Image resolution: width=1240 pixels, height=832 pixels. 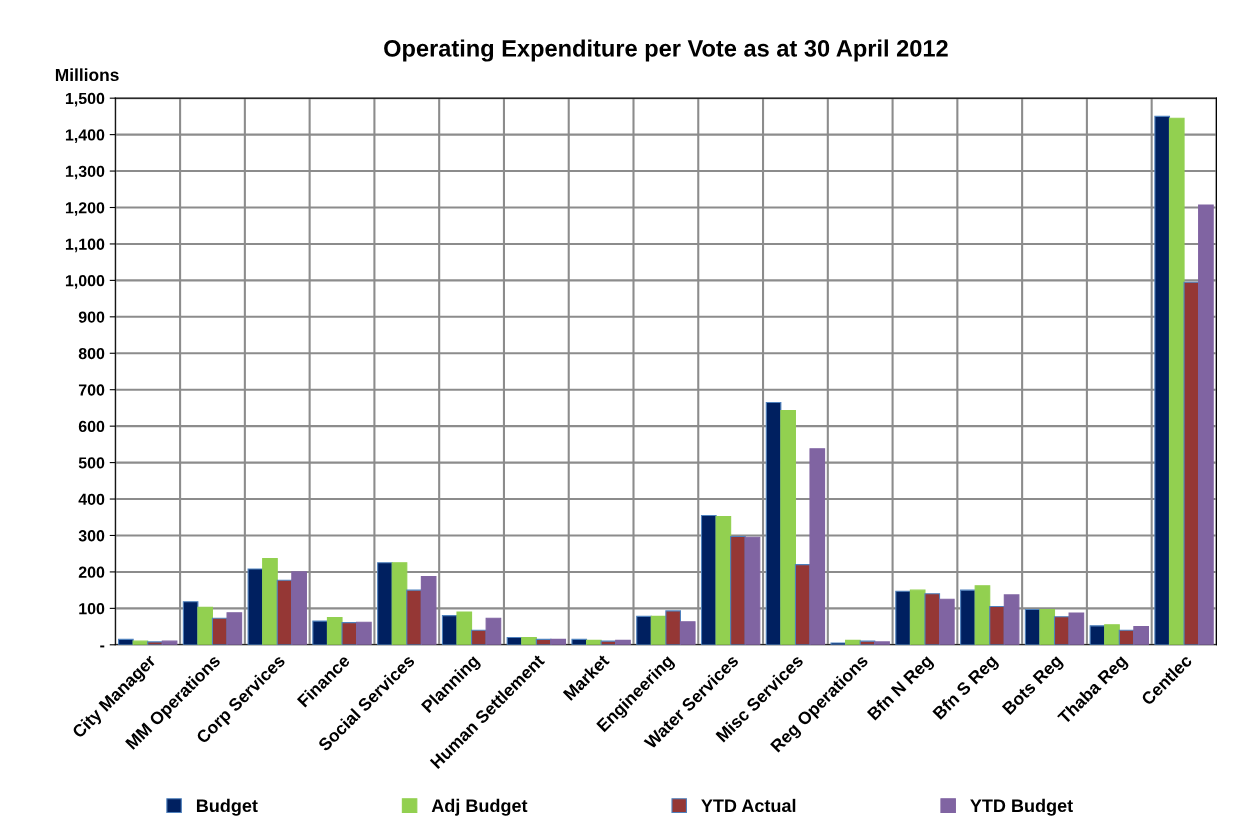 I want to click on y-tick-label: 1,100, so click(x=85, y=245).